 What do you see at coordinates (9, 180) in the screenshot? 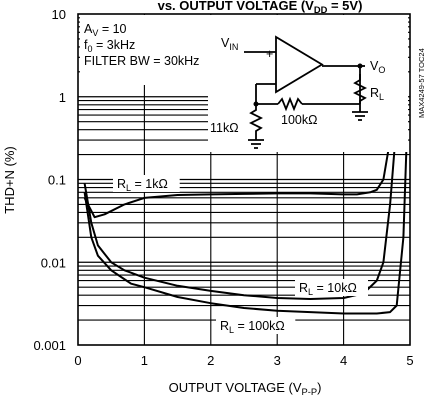
I see `y-axis-label: THD+N (%)` at bounding box center [9, 180].